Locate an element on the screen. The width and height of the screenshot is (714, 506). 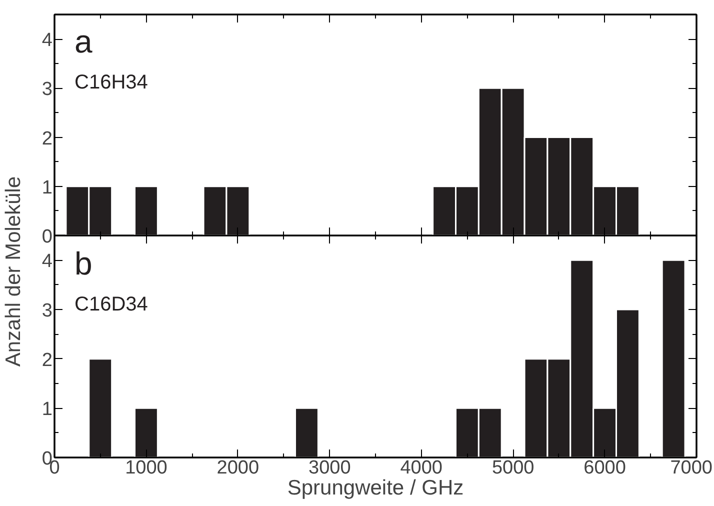
x-tick-label: 3000 is located at coordinates (329, 468).